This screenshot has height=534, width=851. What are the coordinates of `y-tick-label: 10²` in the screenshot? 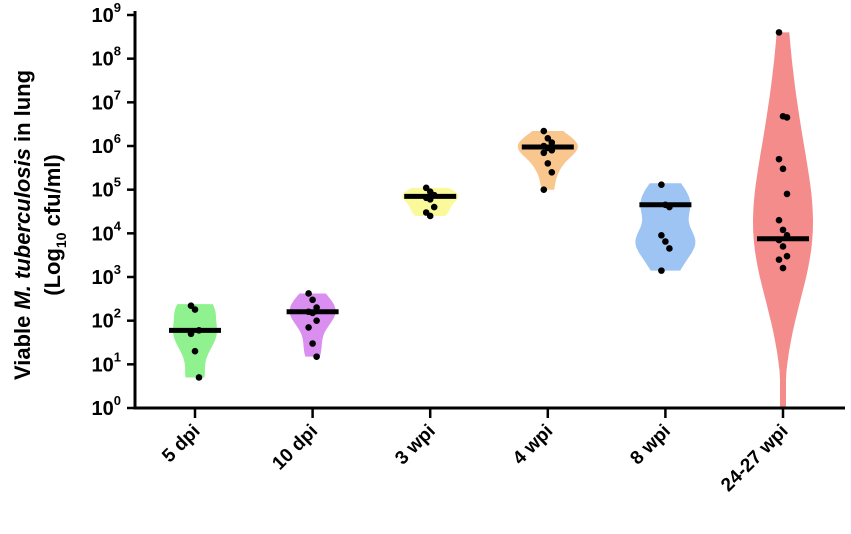 It's located at (106, 319).